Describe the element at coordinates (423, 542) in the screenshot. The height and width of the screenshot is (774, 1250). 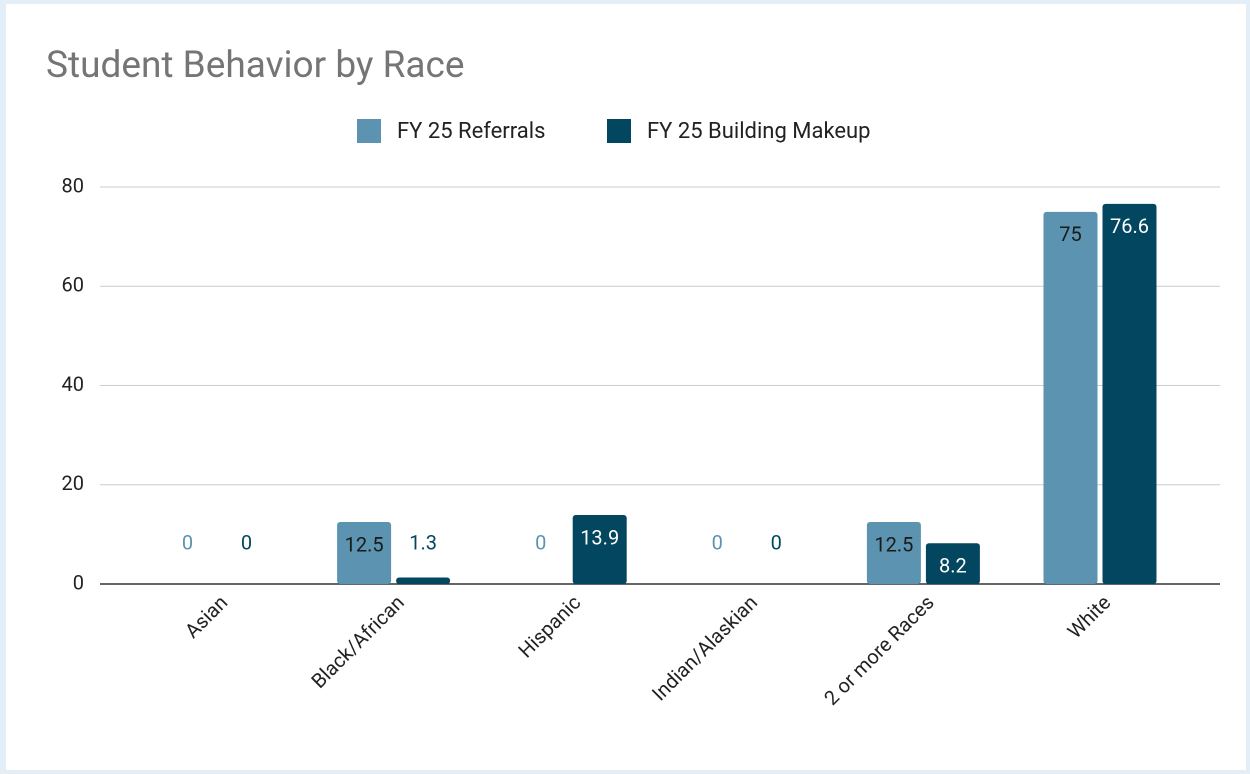
I see `data-label: 1.3` at that location.